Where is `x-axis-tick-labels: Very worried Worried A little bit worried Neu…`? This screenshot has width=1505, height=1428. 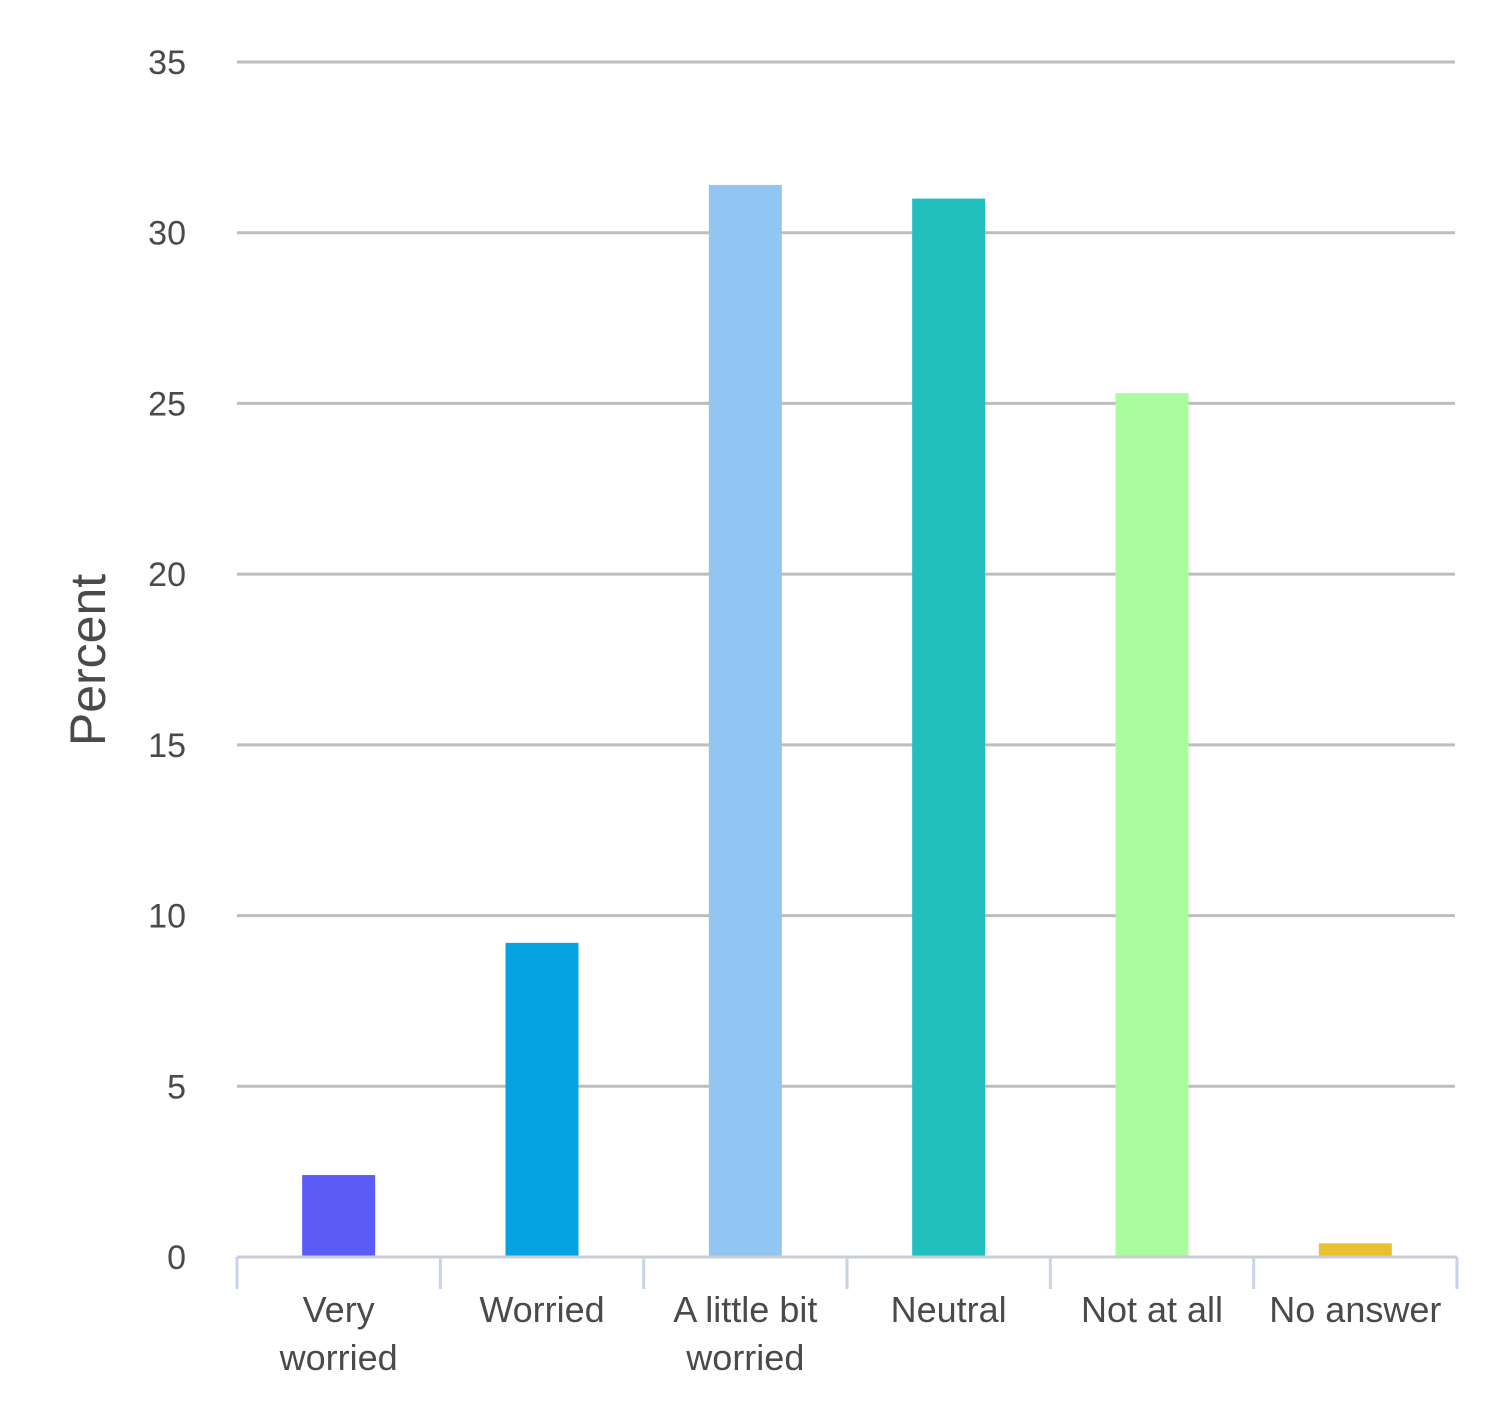
x-axis-tick-labels: Very worried Worried A little bit worried Neu… is located at coordinates (860, 1333).